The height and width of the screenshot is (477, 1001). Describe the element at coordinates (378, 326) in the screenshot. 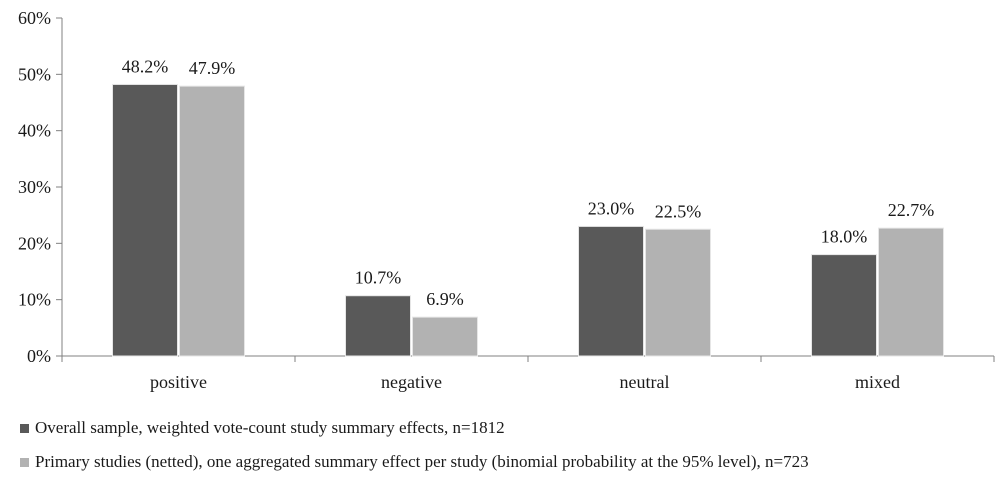

I see `bar-series-1-negative` at that location.